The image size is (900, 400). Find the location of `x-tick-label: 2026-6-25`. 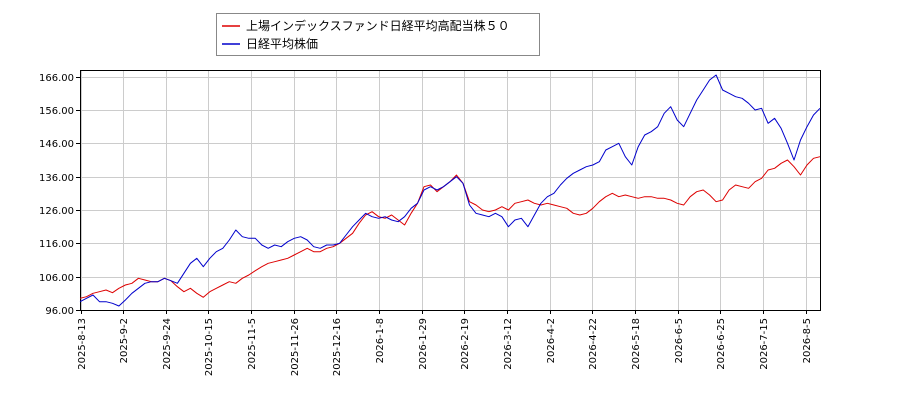

x-tick-label: 2026-6-25 is located at coordinates (721, 344).